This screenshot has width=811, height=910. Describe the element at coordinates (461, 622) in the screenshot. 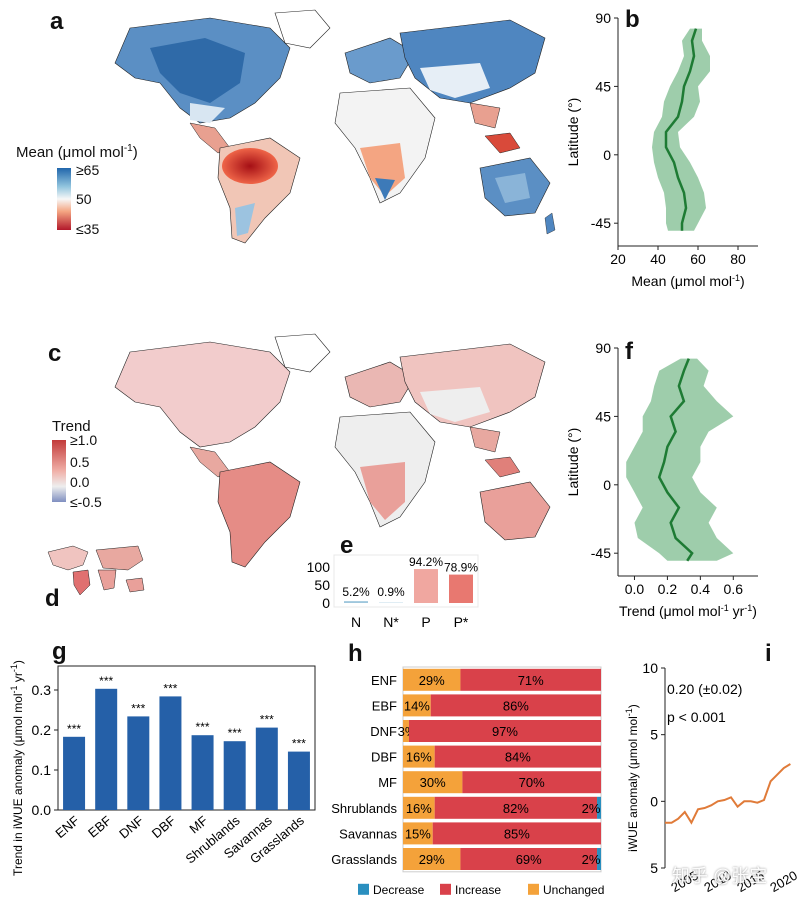

I see `x-tick-label: P*` at that location.